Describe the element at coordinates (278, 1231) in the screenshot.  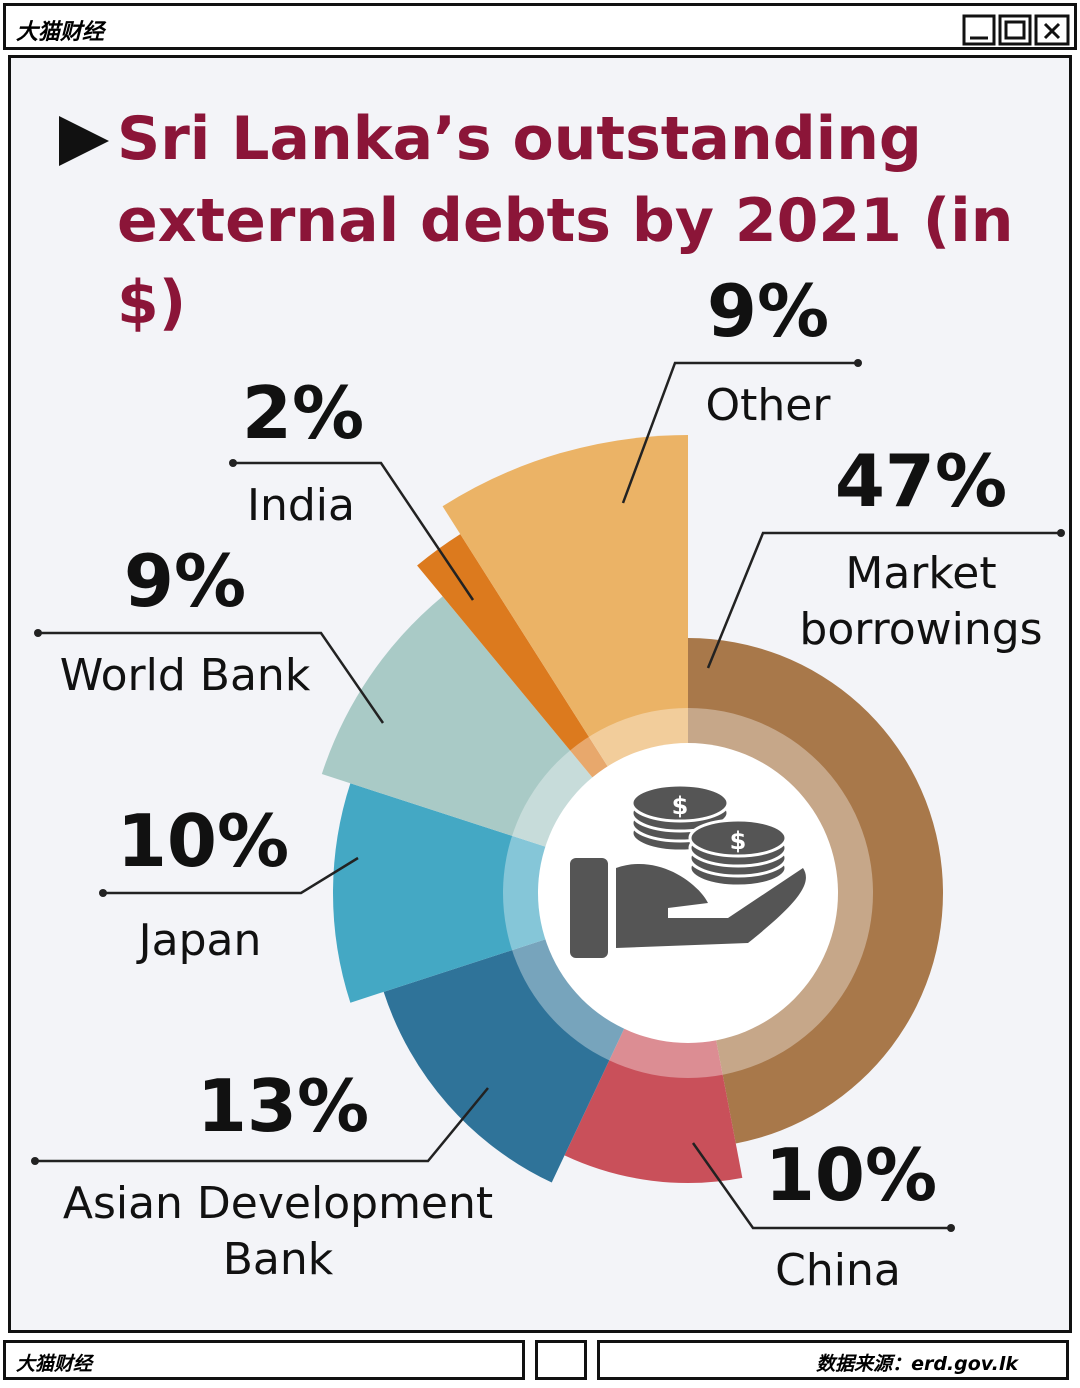
I see `category-label: Asian Development Bank` at that location.